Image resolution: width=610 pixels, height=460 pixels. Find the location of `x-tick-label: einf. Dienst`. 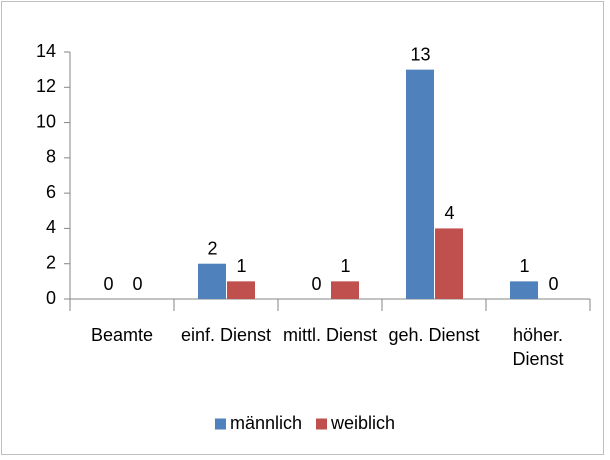

x-tick-label: einf. Dienst is located at coordinates (226, 335).